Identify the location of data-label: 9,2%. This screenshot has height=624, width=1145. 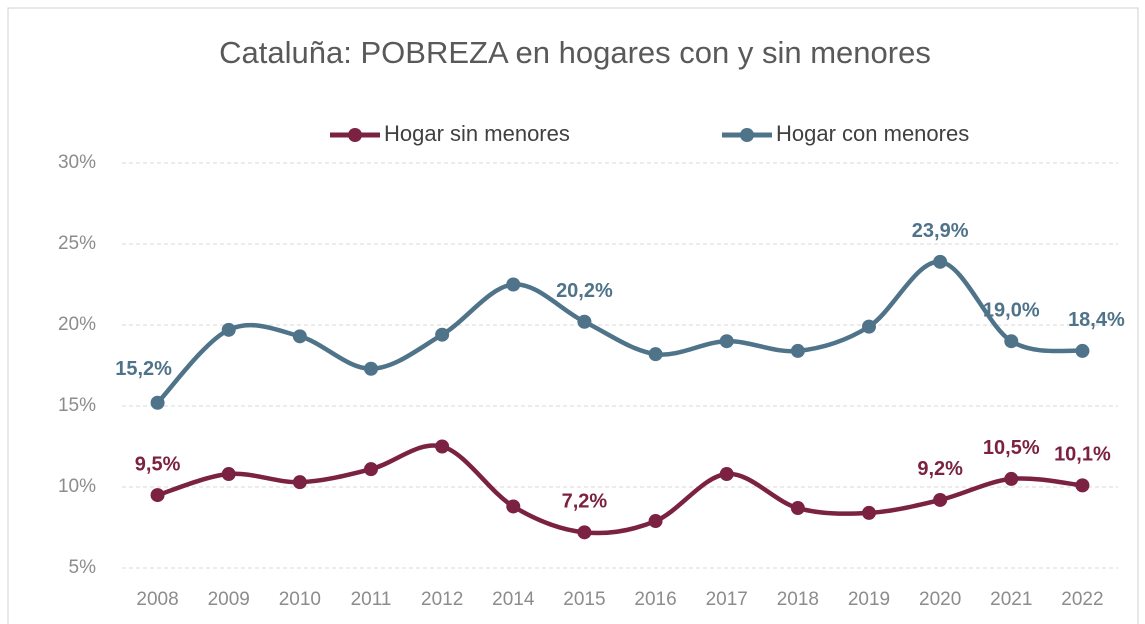
(940, 469).